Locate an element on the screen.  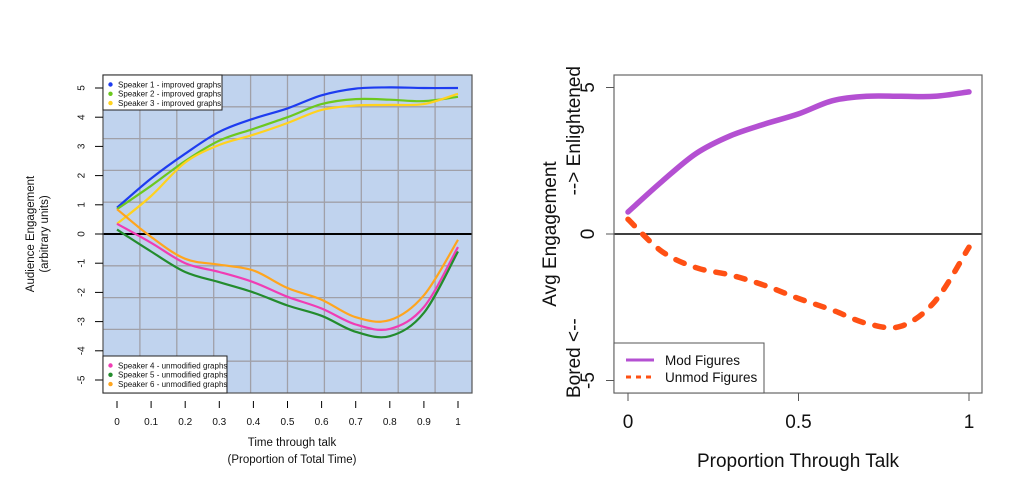
y-tick-label: -1 is located at coordinates (82, 262).